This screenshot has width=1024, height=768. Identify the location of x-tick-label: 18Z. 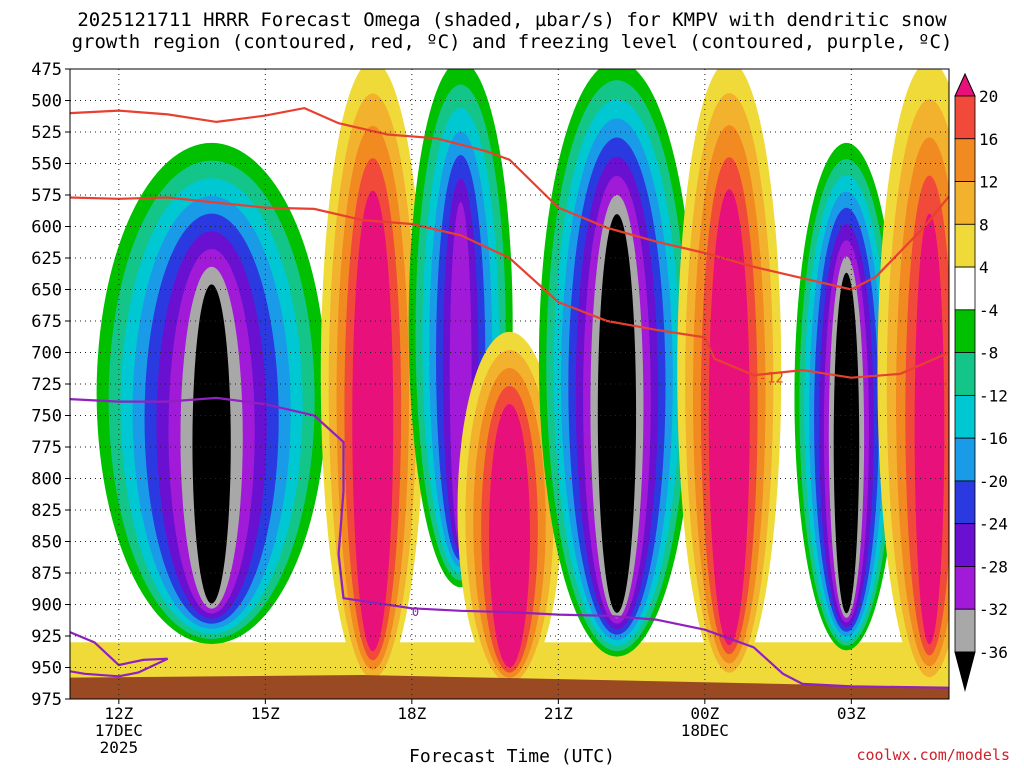
(411, 713).